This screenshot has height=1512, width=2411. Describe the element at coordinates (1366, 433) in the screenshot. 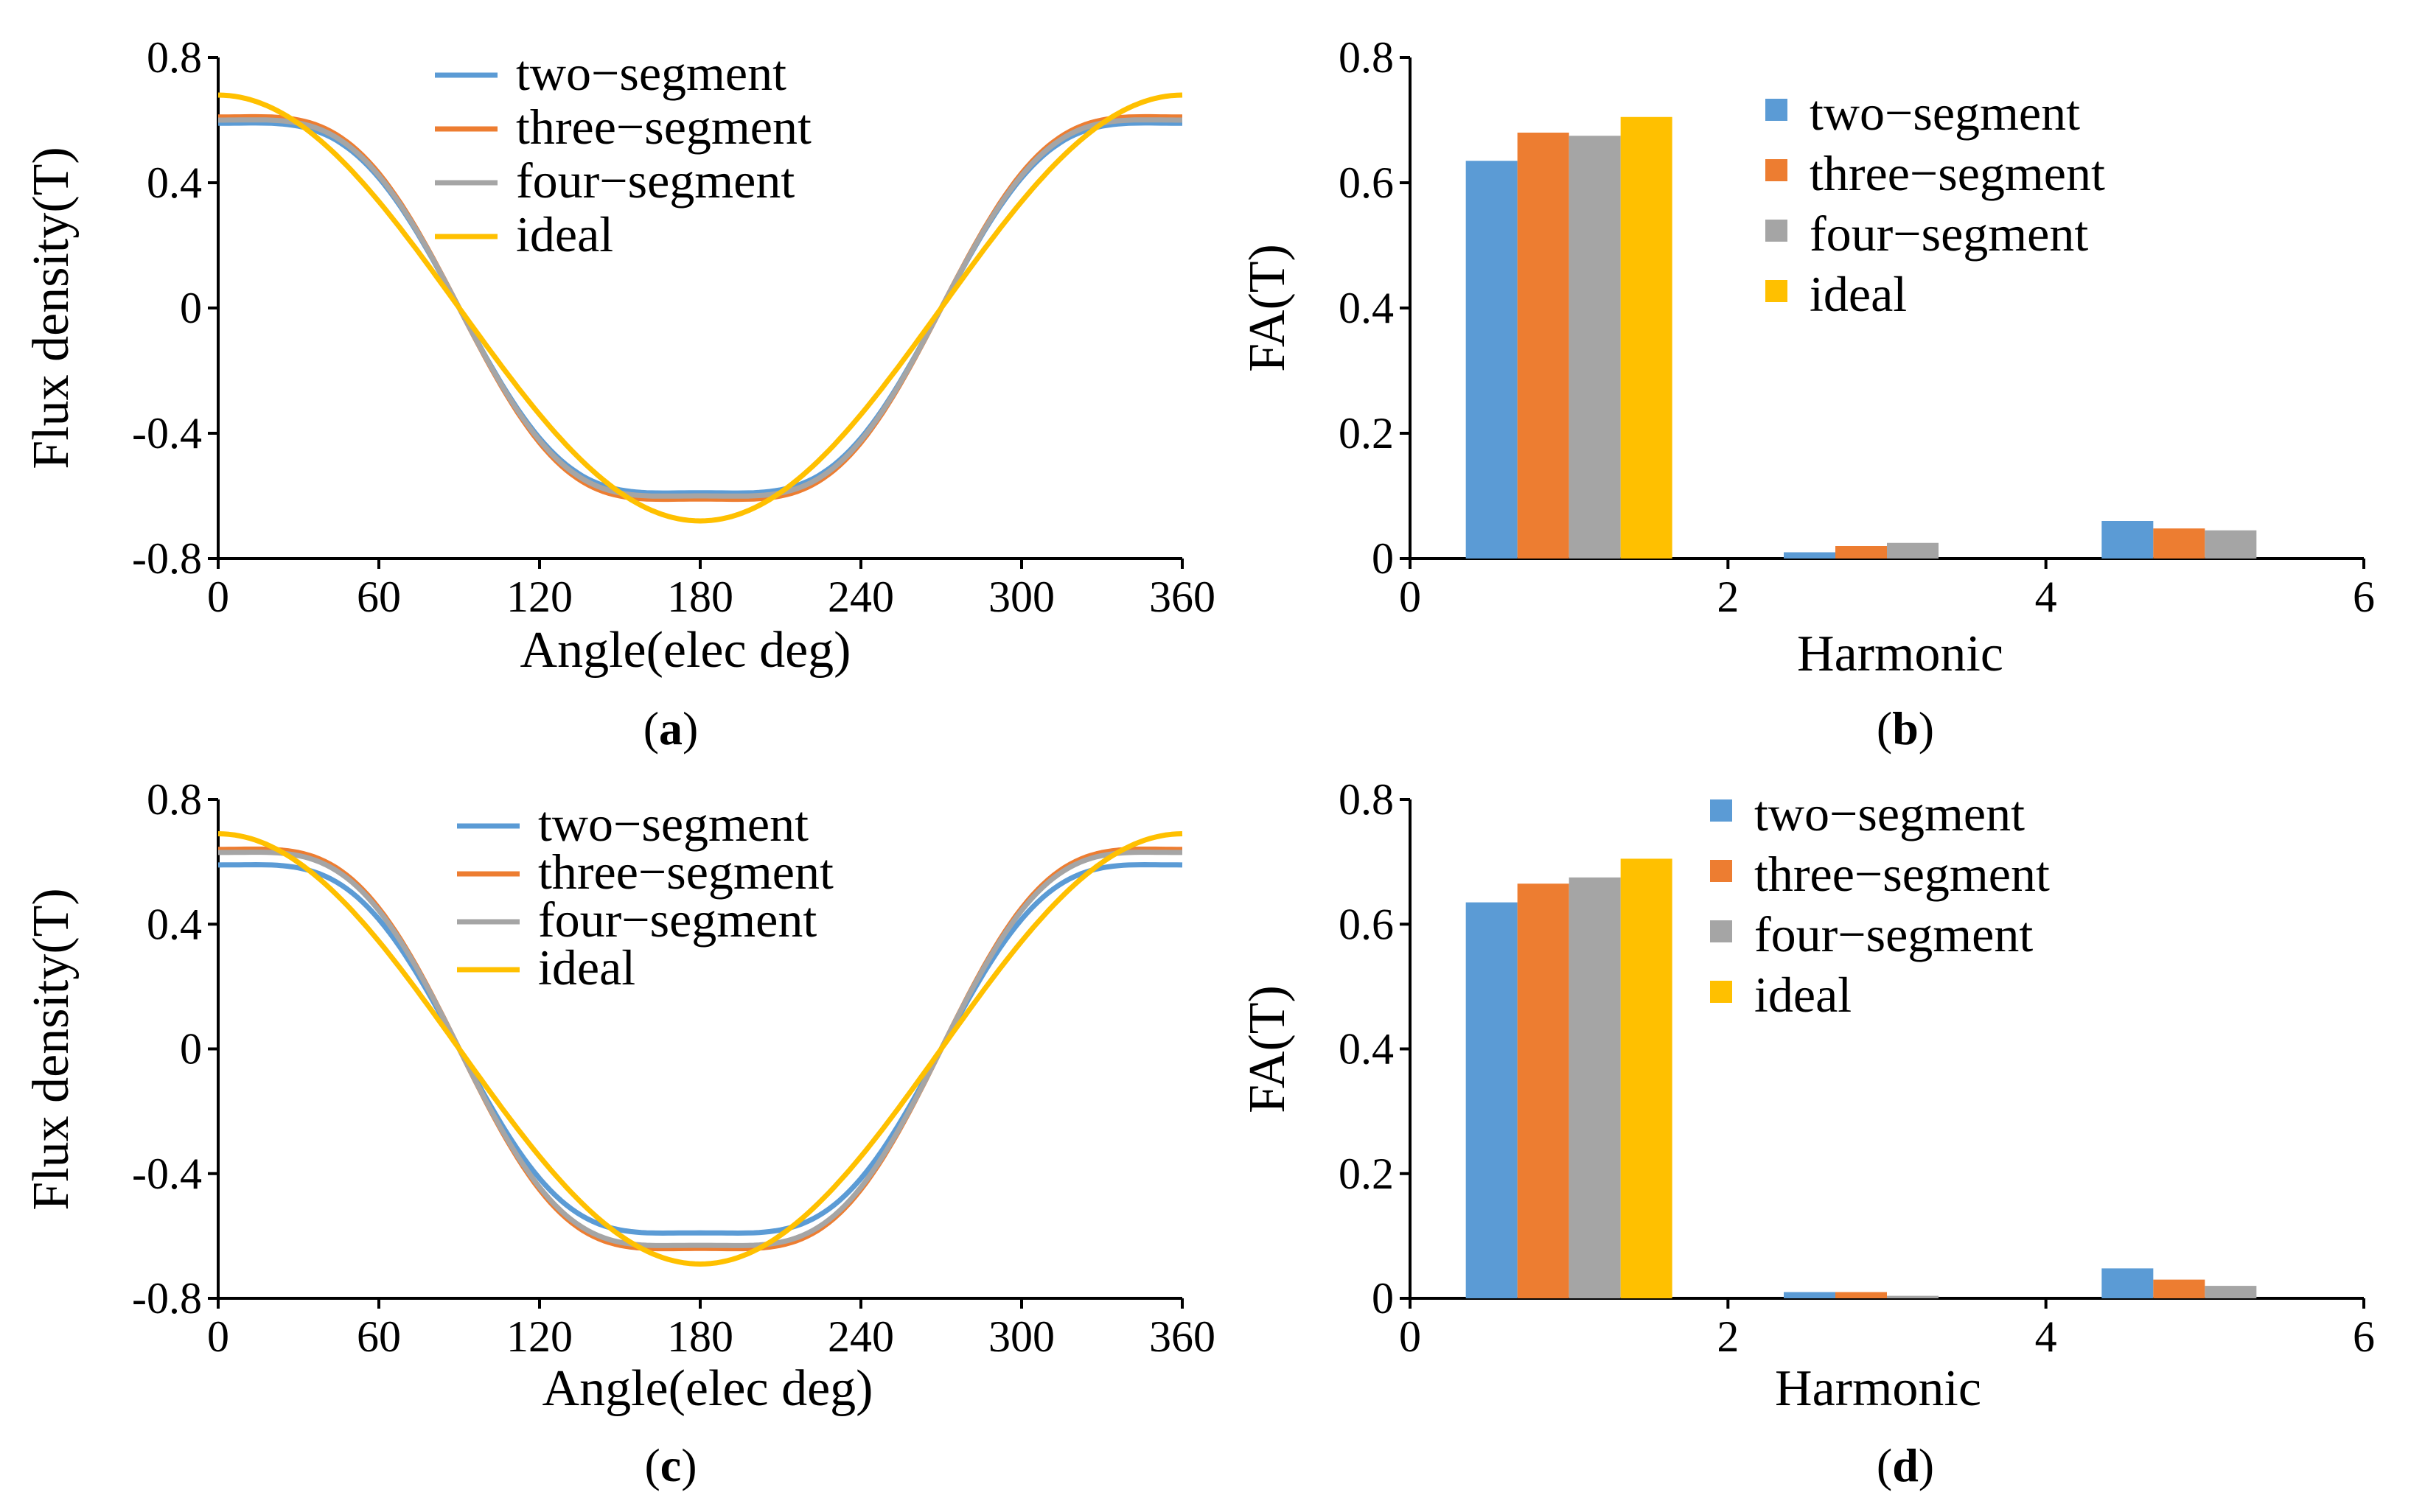

I see `y-tick-label: 0.2` at that location.